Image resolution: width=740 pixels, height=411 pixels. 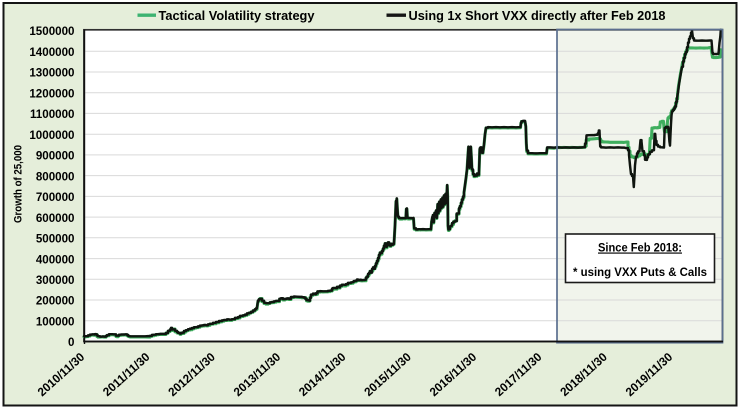 I want to click on svg-text: 1200000, so click(x=51, y=93).